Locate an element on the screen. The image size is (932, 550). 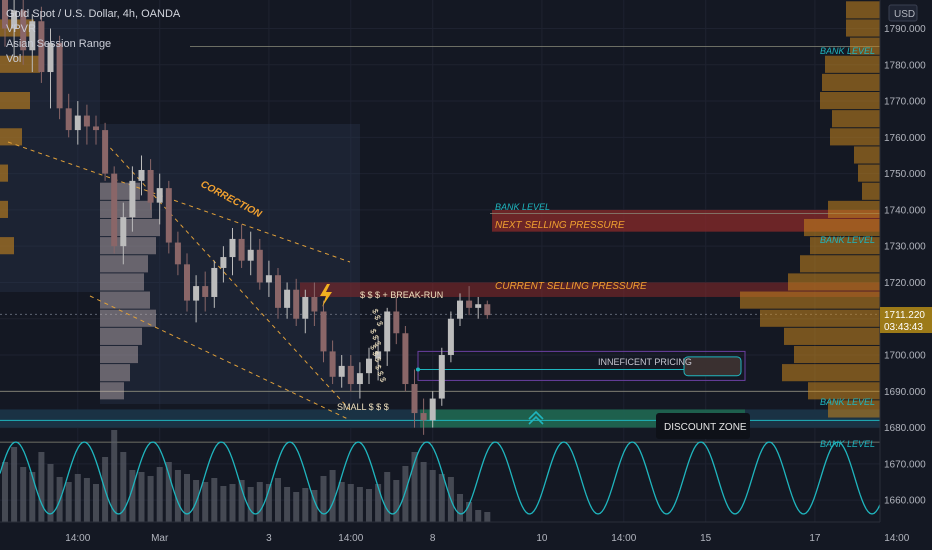
time-tick-label: 8 is located at coordinates (433, 538).